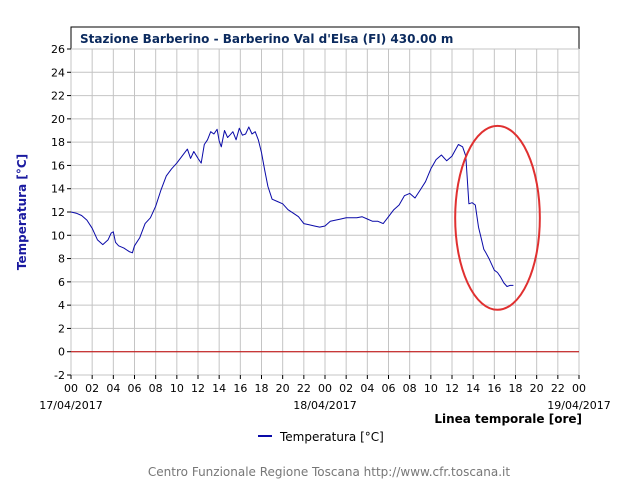 The width and height of the screenshot is (640, 480). What do you see at coordinates (61, 328) in the screenshot?
I see `y-tick-label: 2` at bounding box center [61, 328].